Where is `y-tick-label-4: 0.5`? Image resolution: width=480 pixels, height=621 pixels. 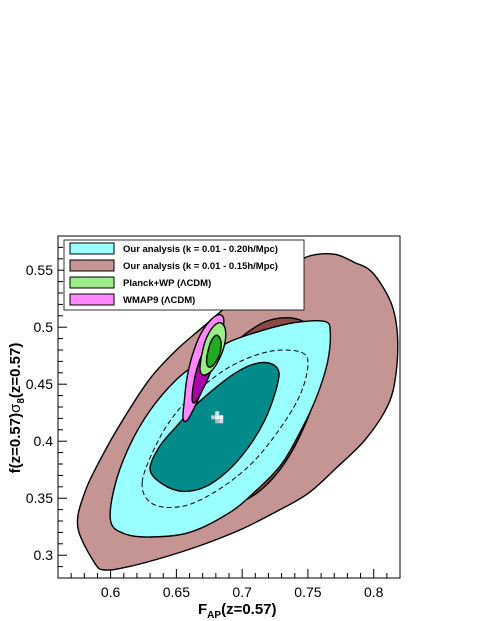 y-tick-label-4: 0.5 is located at coordinates (44, 327).